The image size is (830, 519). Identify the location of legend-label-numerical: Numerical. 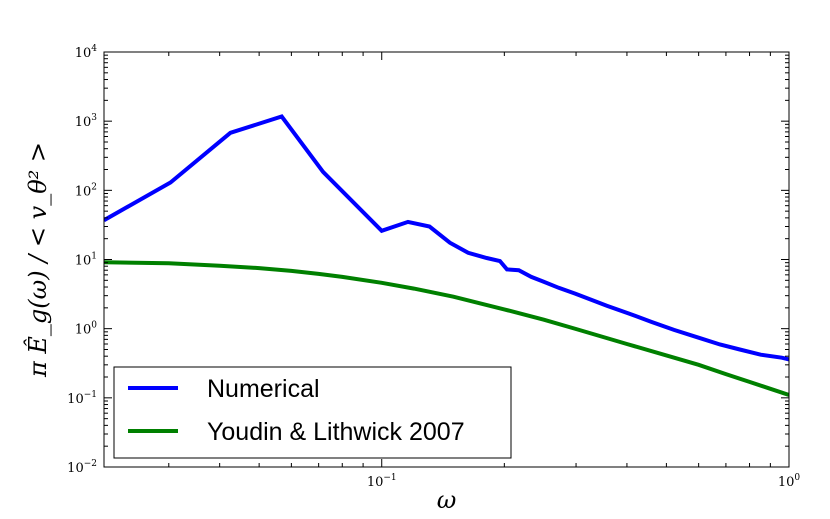
(263, 389).